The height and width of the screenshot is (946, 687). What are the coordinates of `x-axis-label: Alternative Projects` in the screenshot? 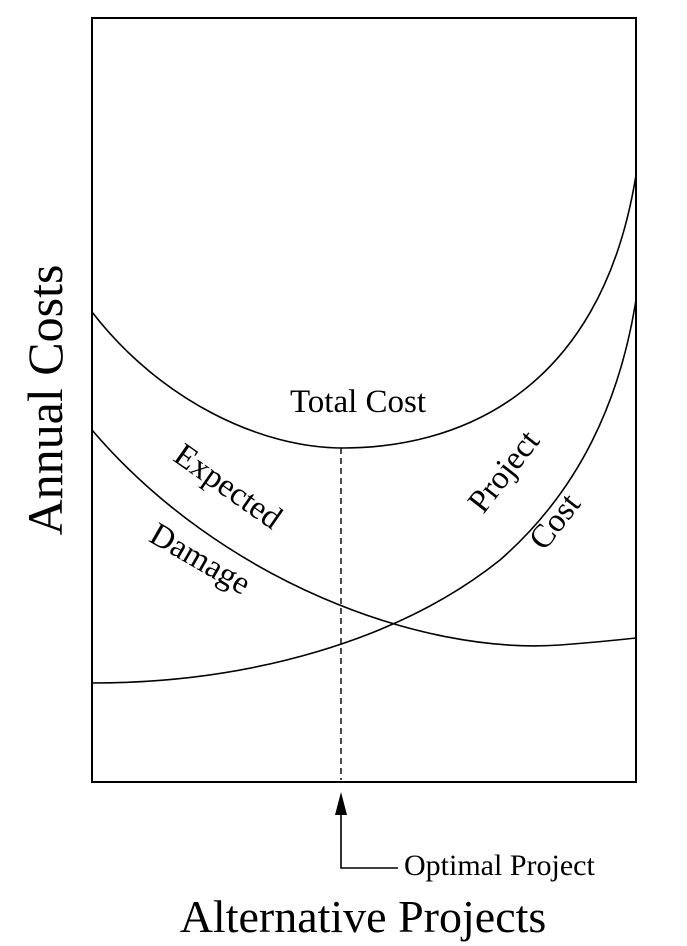 It's located at (363, 916).